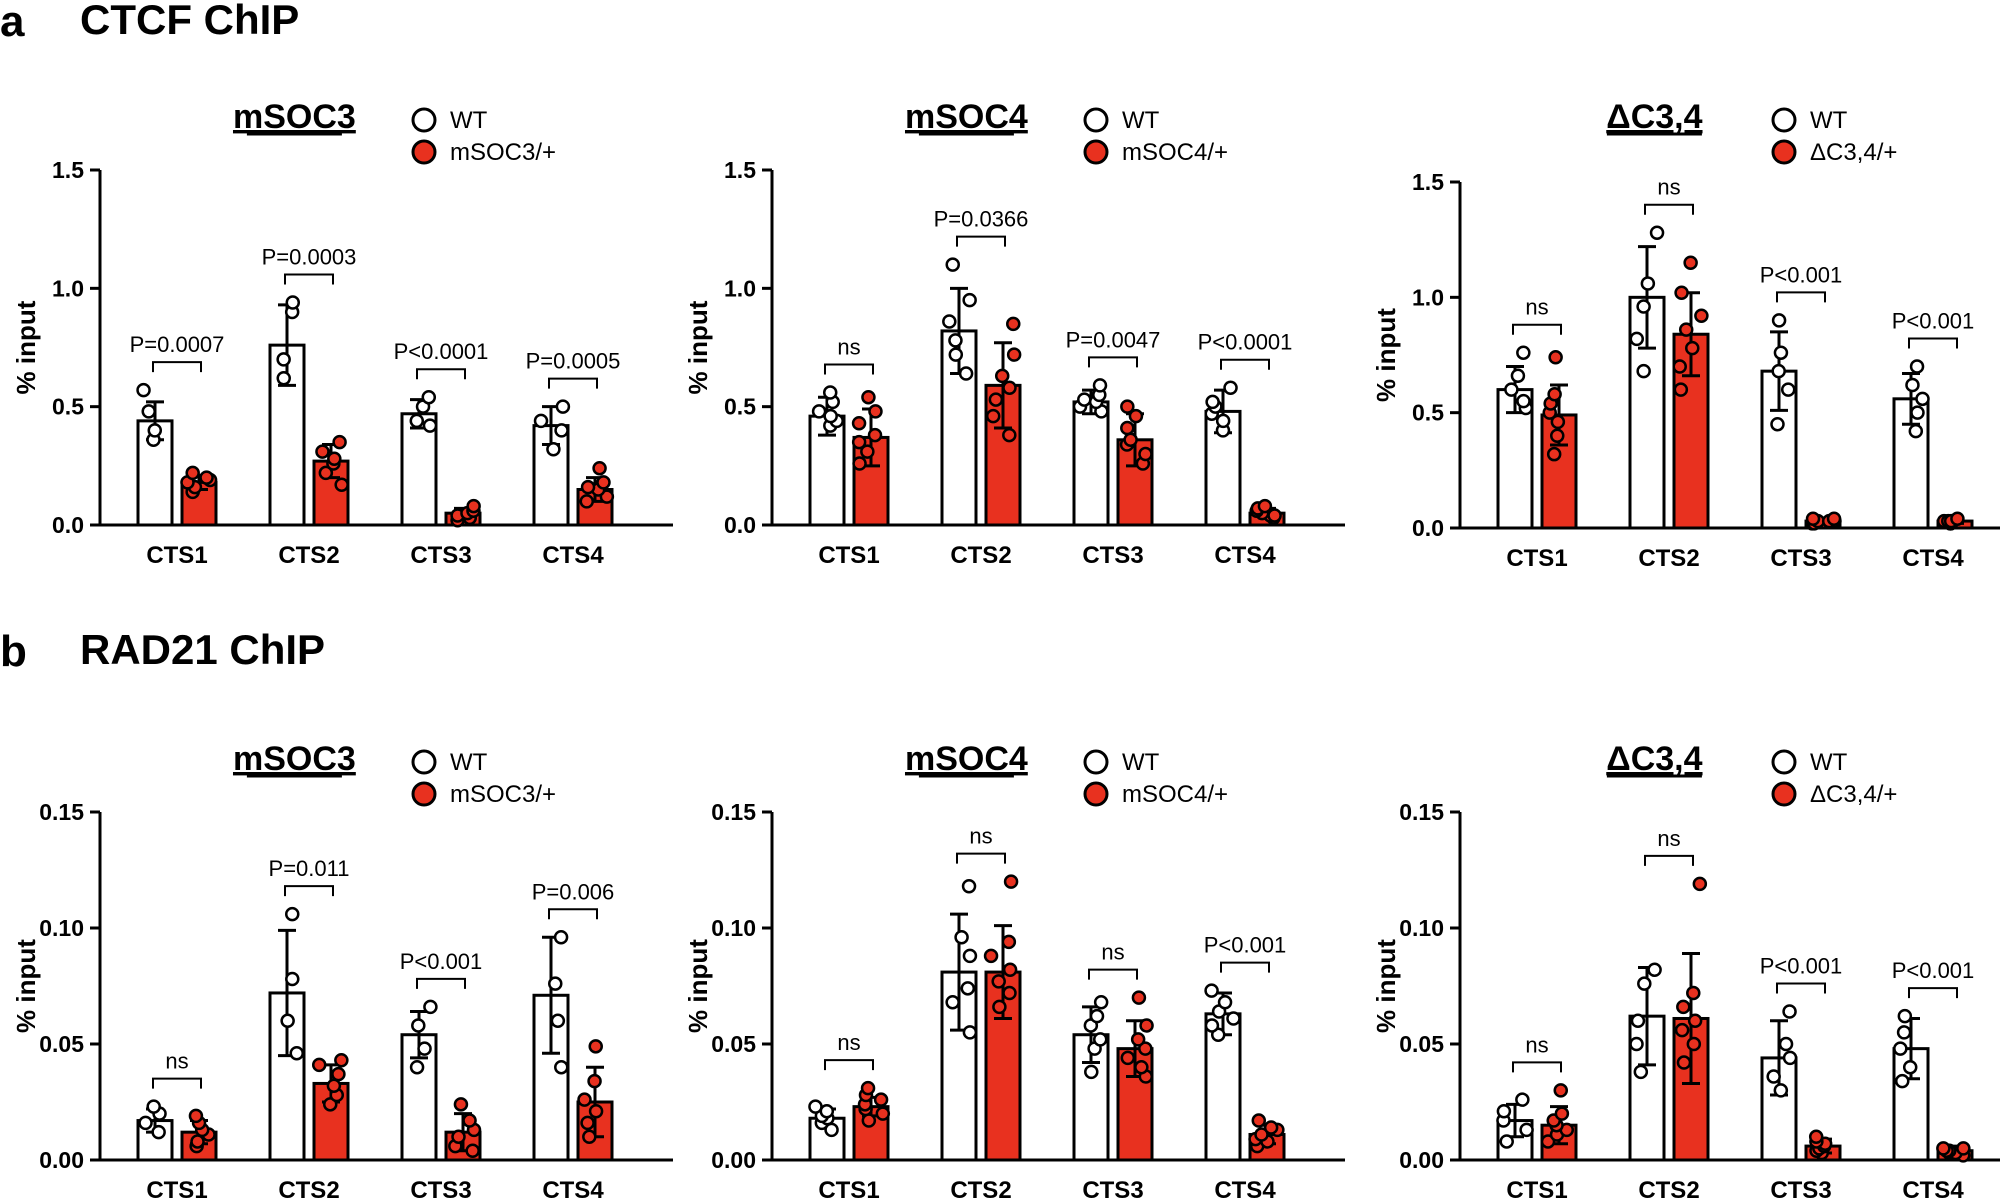  What do you see at coordinates (1428, 182) in the screenshot?
I see `y-tick-label: 1.5` at bounding box center [1428, 182].